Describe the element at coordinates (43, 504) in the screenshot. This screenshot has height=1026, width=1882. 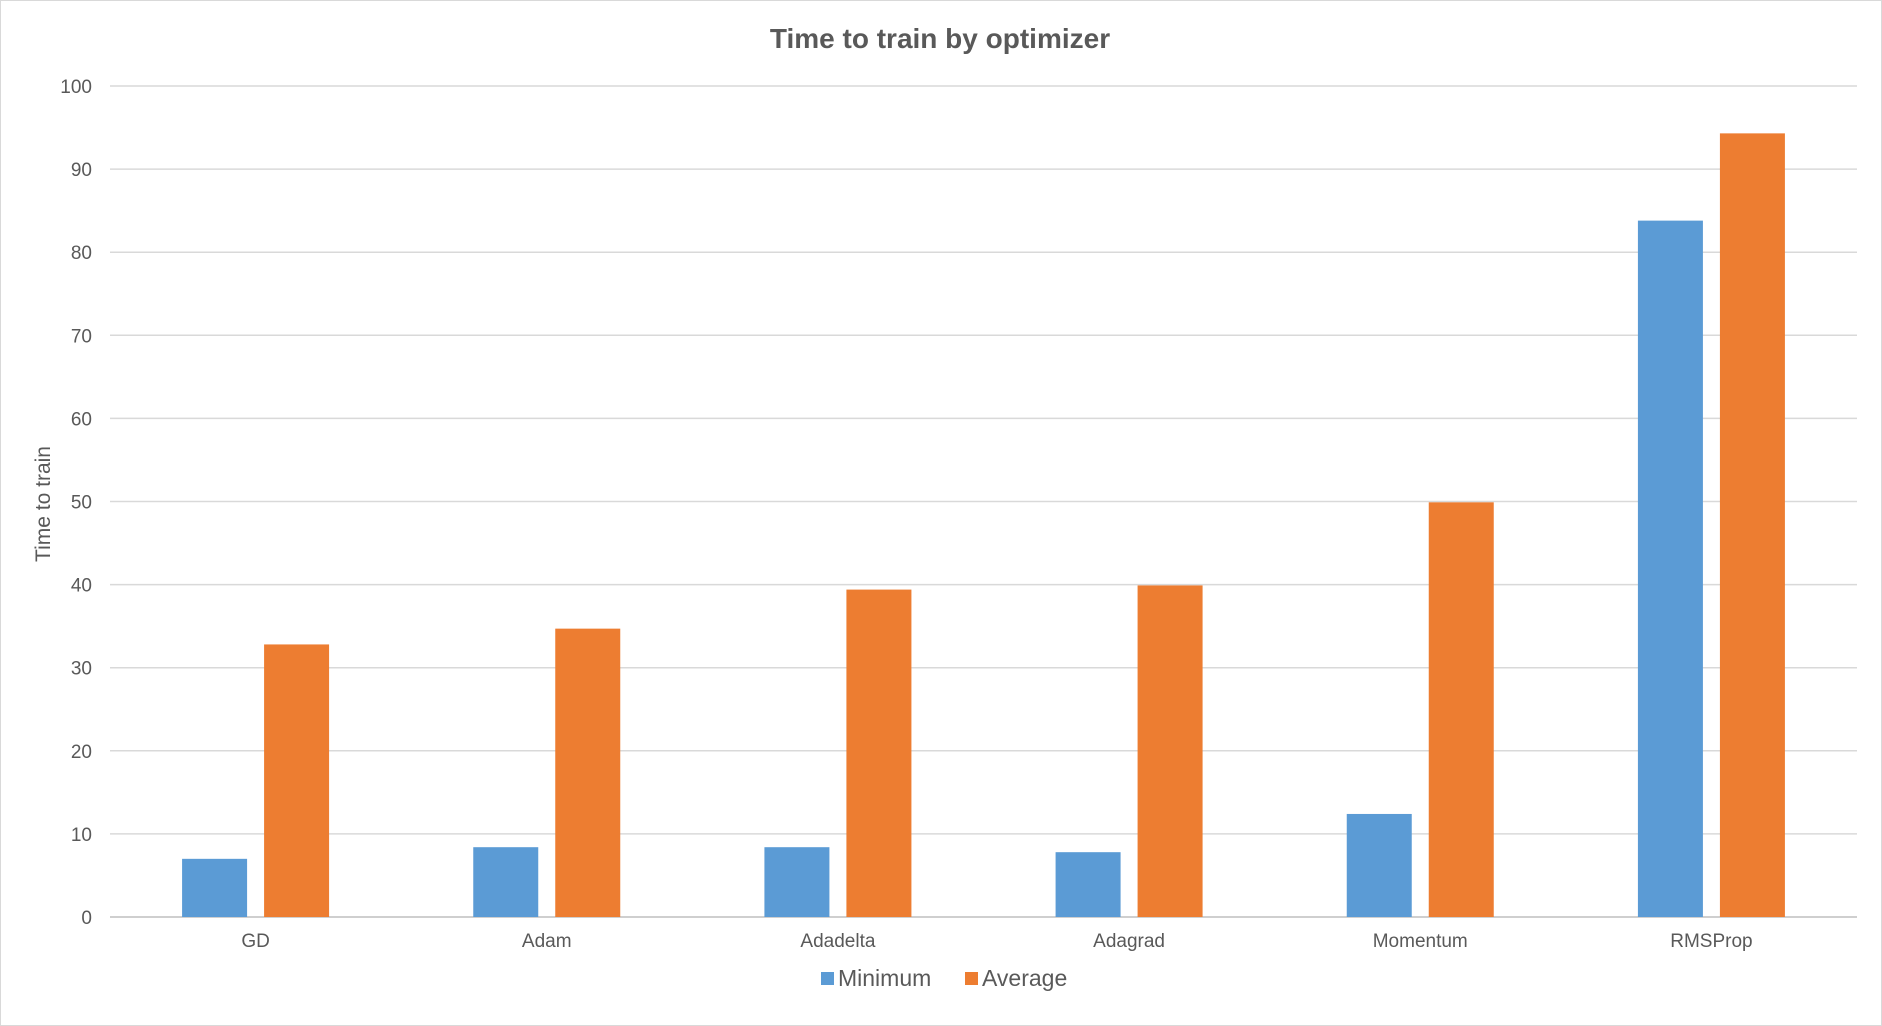
I see `y-axis-title: Time to train` at that location.